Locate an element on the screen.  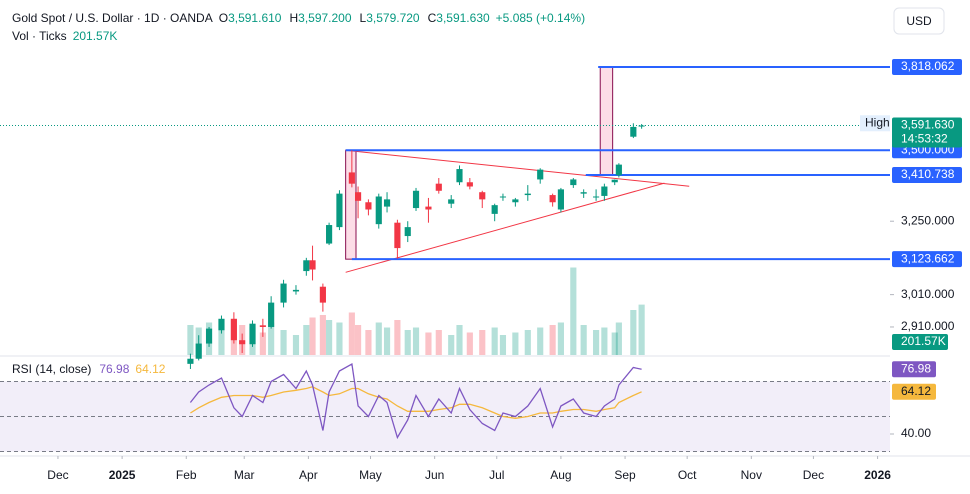
x-tick-label: Feb is located at coordinates (186, 475).